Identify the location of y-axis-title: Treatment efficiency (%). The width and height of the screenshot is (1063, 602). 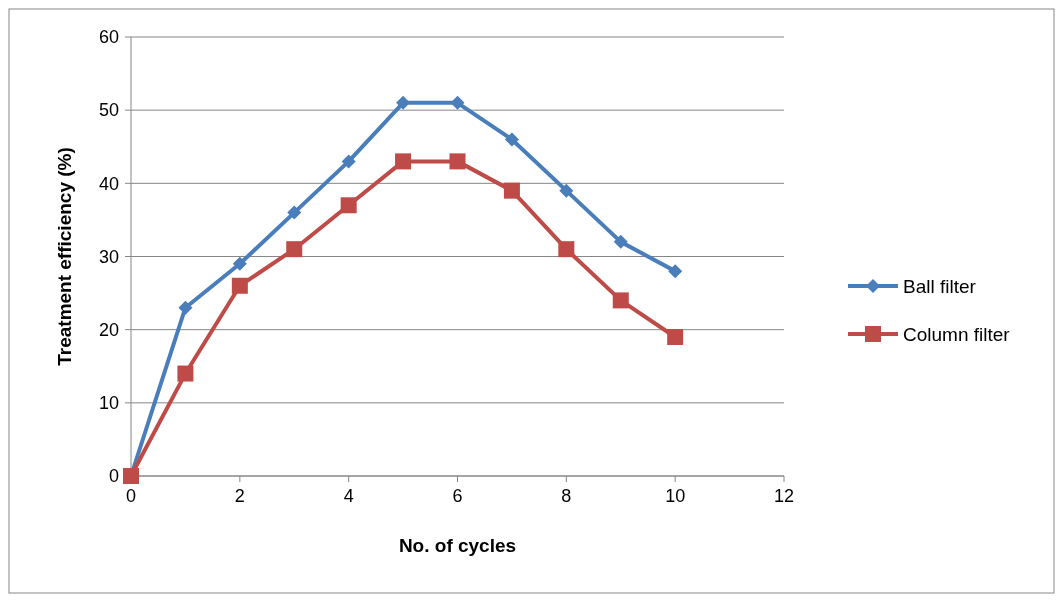
(64, 256).